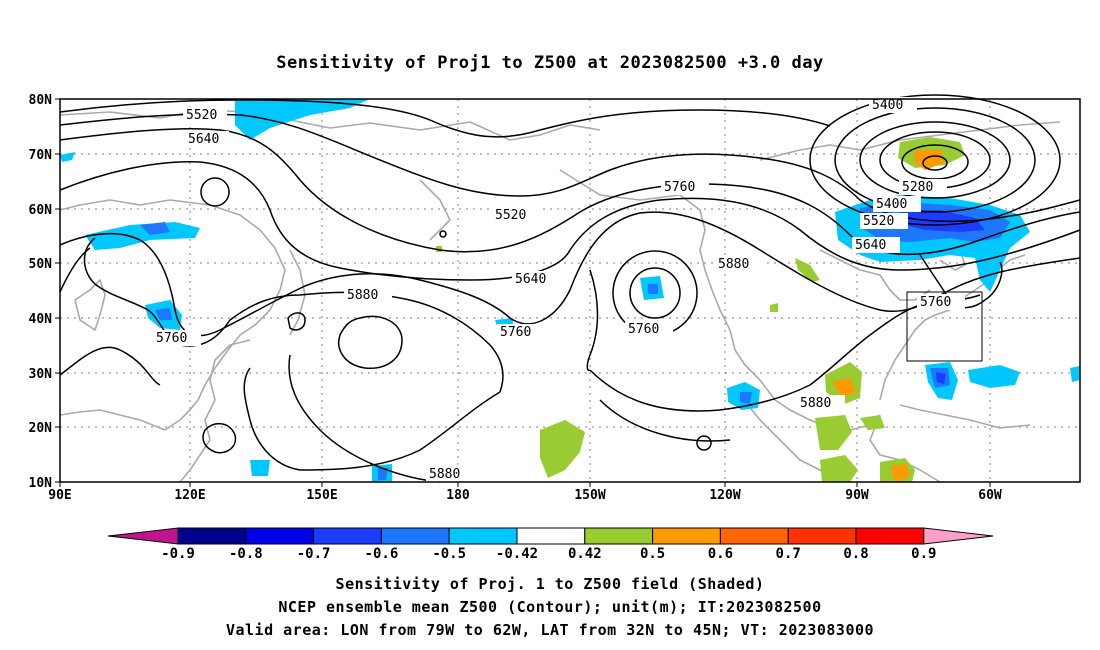 This screenshot has height=650, width=1100. I want to click on lat-tick-label: 70N, so click(41, 155).